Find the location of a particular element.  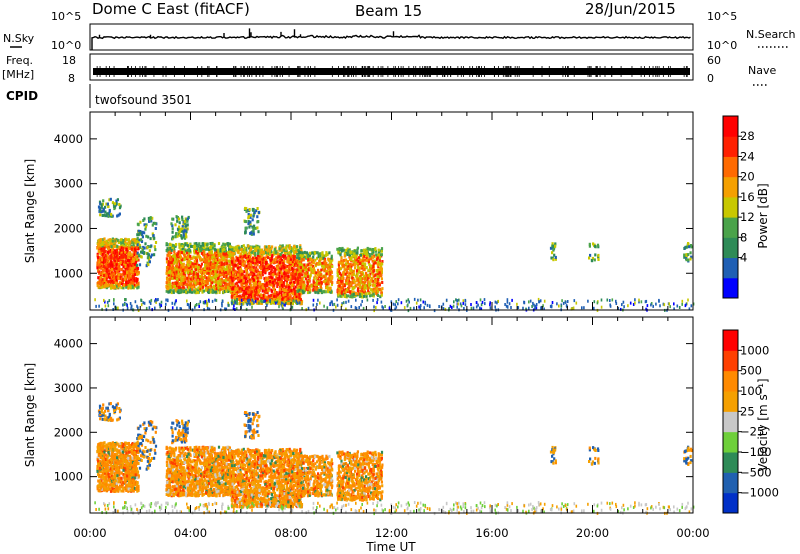

station-title: Dome C East (fitACF) is located at coordinates (171, 9).